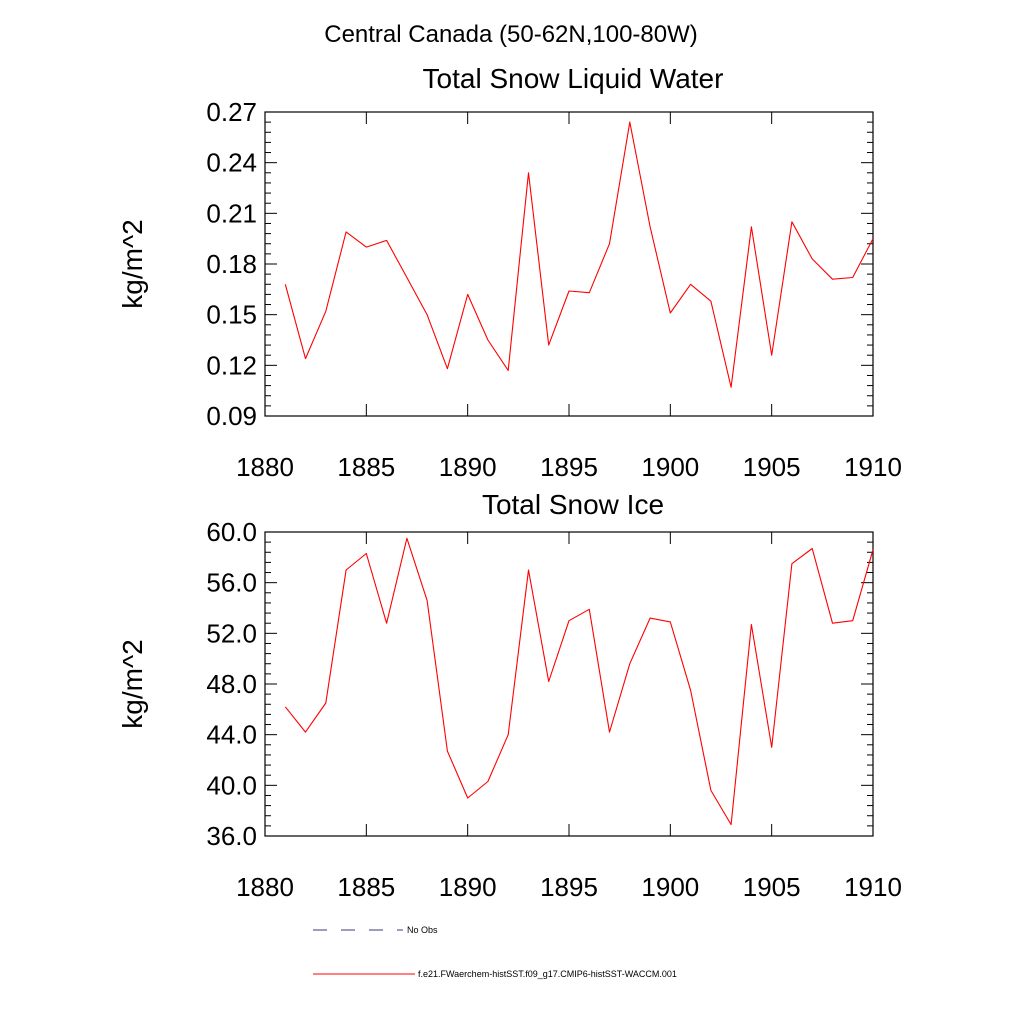 The image size is (1024, 1024). What do you see at coordinates (231, 735) in the screenshot?
I see `y-tick-label: 44.0` at bounding box center [231, 735].